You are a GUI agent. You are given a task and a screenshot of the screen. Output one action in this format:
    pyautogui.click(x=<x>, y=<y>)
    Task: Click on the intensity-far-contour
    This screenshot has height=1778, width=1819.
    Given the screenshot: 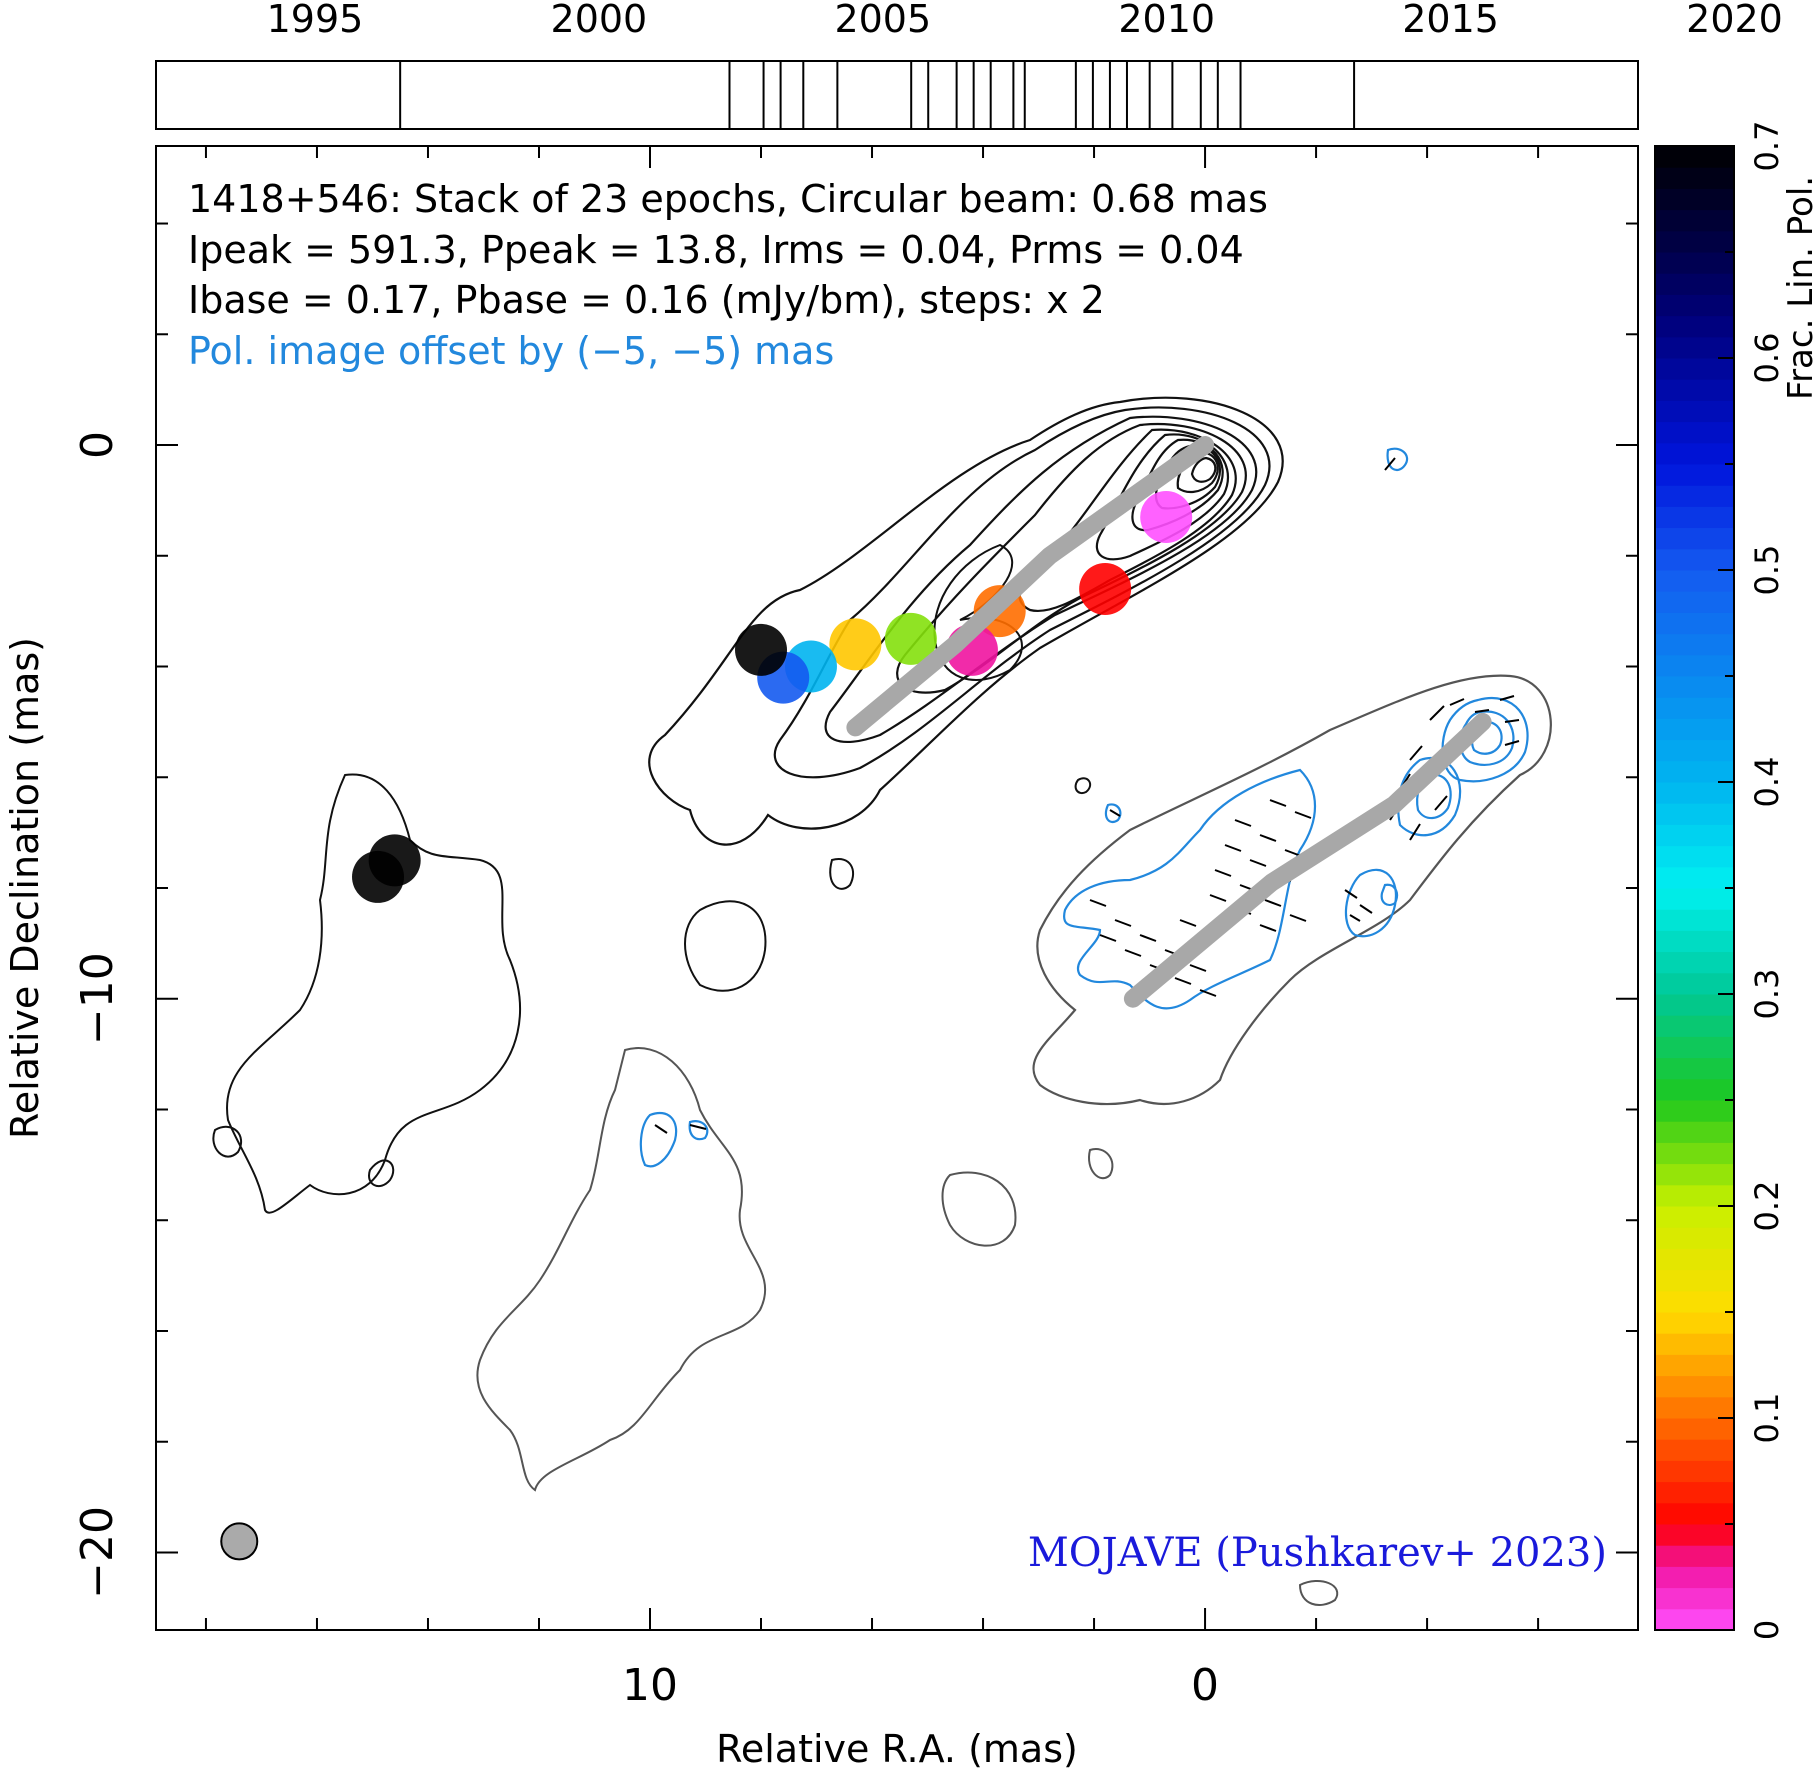 What is the action you would take?
    pyautogui.click(x=621, y=1269)
    